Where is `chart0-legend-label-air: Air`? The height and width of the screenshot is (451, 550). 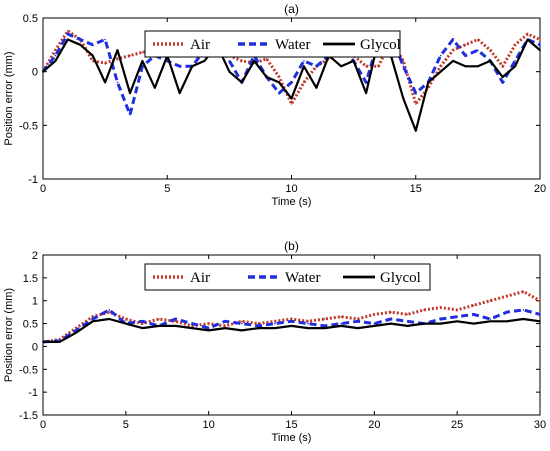 chart0-legend-label-air: Air is located at coordinates (200, 45).